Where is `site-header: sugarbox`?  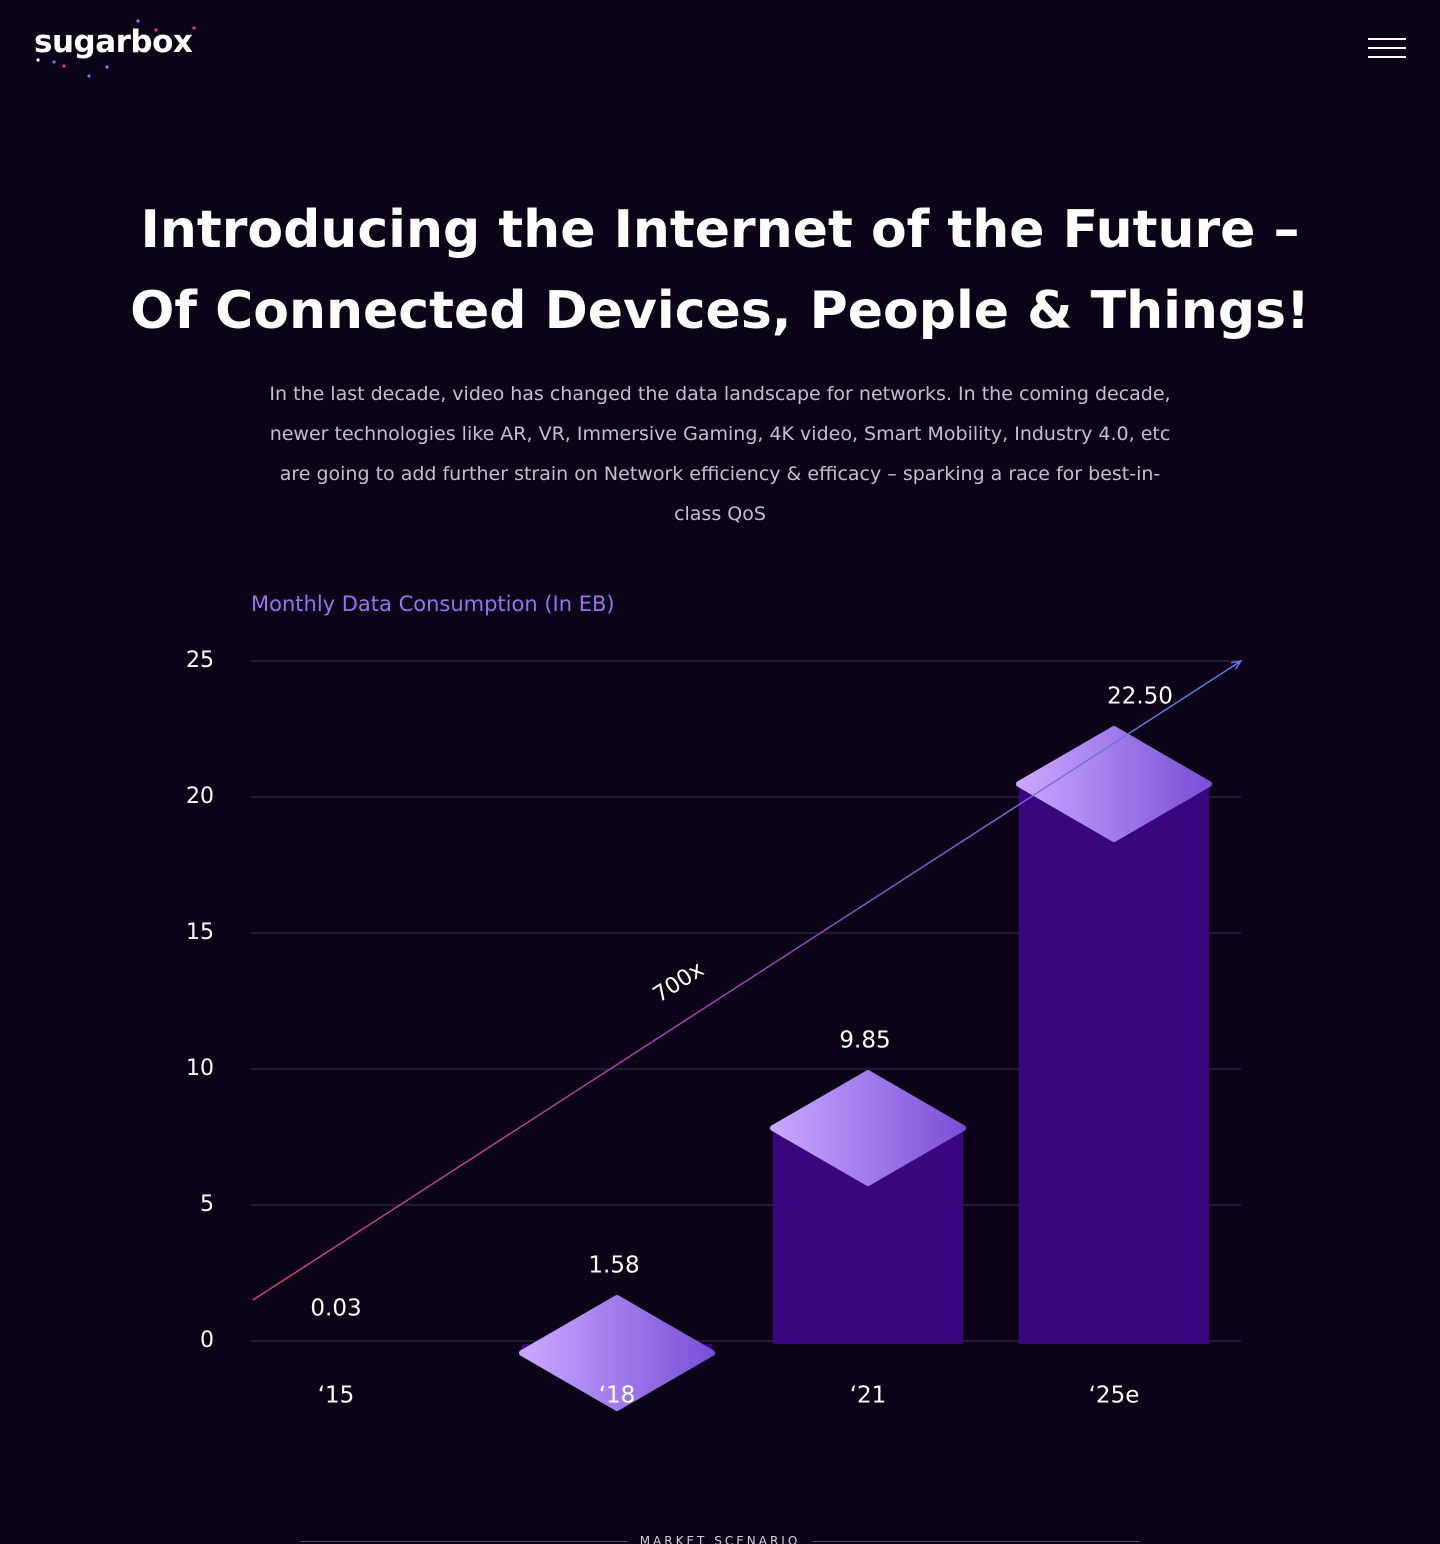 site-header: sugarbox is located at coordinates (720, 50).